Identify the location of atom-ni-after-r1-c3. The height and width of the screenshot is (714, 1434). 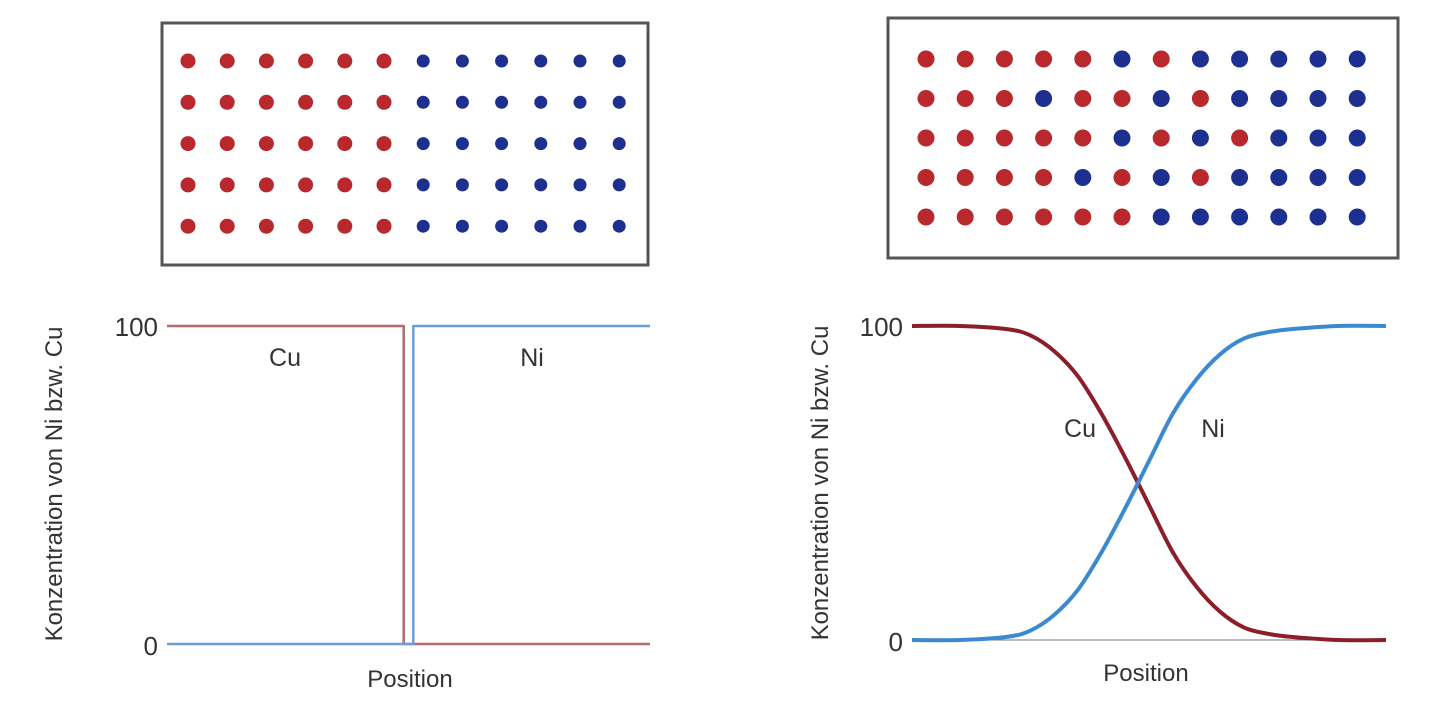
(1044, 98).